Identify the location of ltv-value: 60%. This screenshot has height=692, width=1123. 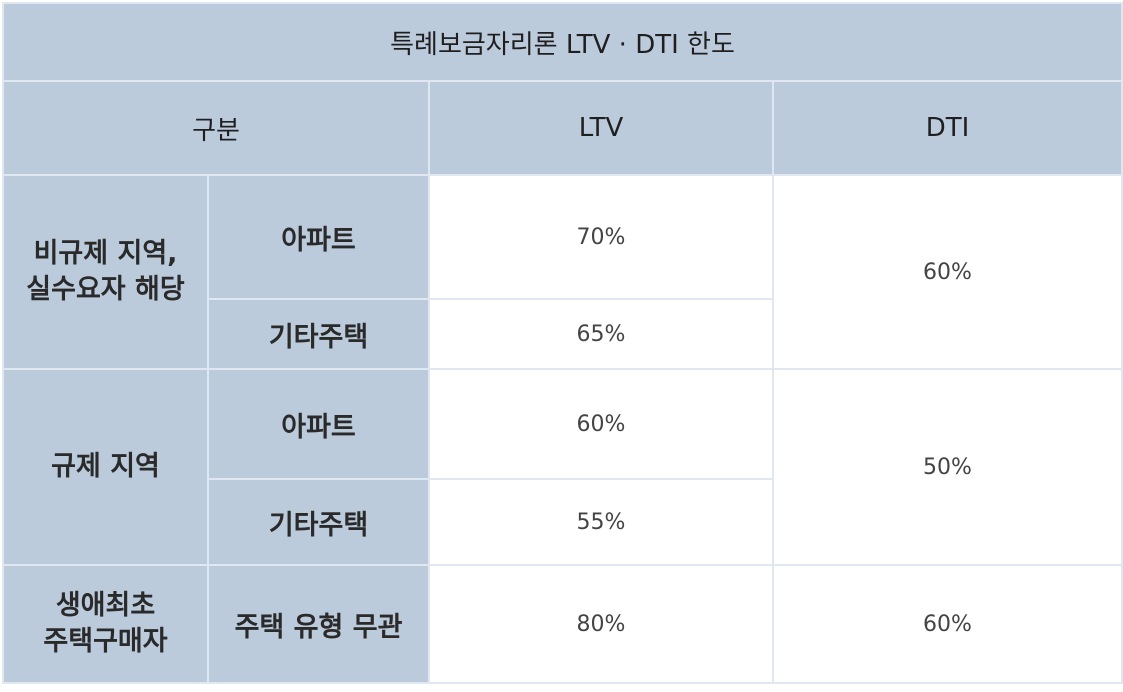
(601, 424).